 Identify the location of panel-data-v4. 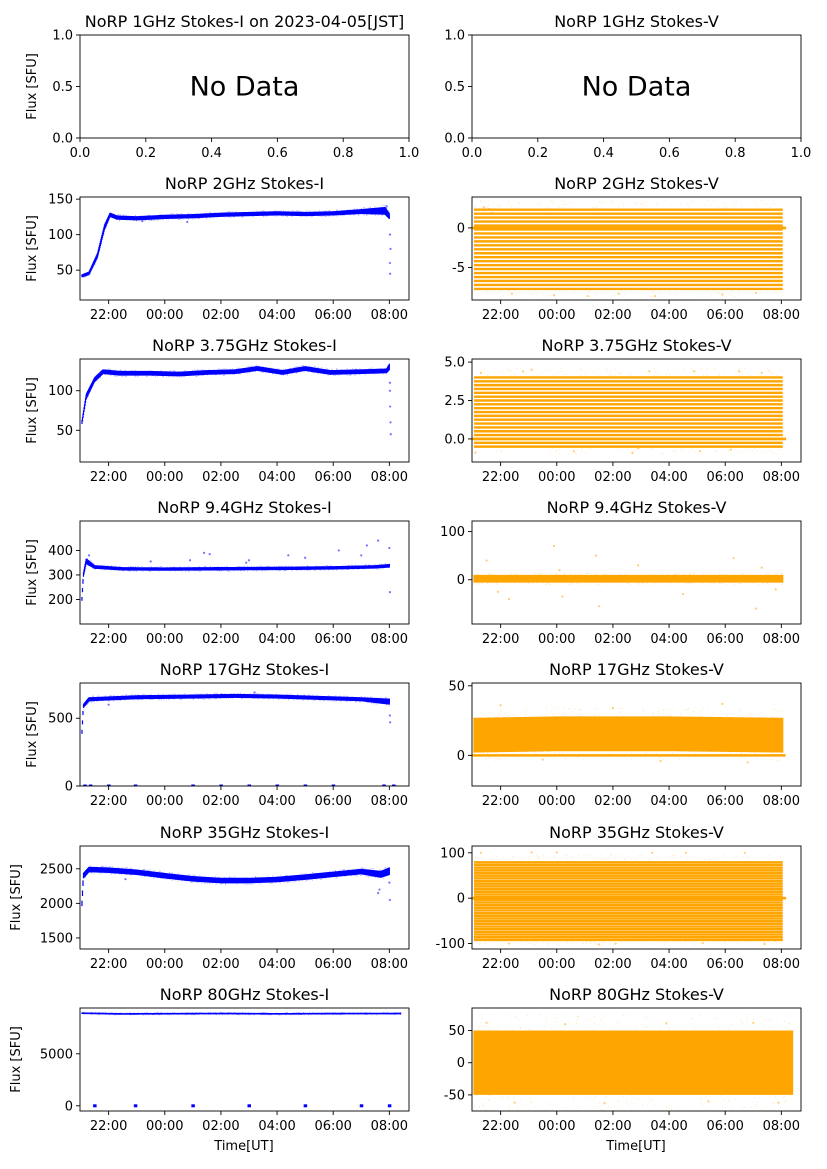
(628, 577).